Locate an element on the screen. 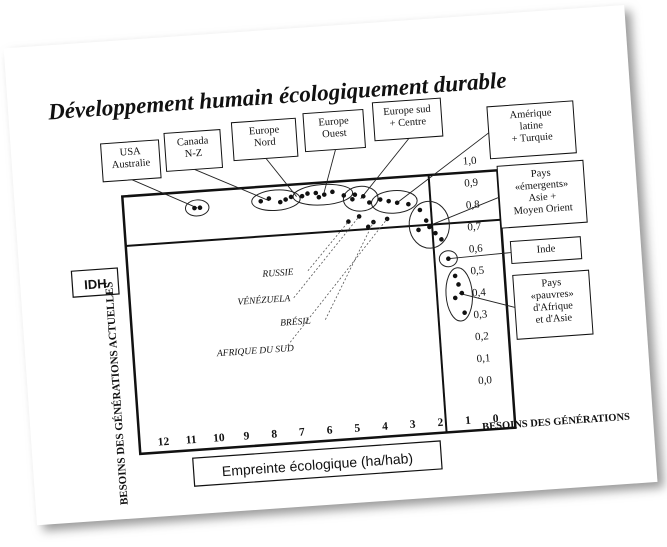  idh-threshold-line is located at coordinates (313, 232).